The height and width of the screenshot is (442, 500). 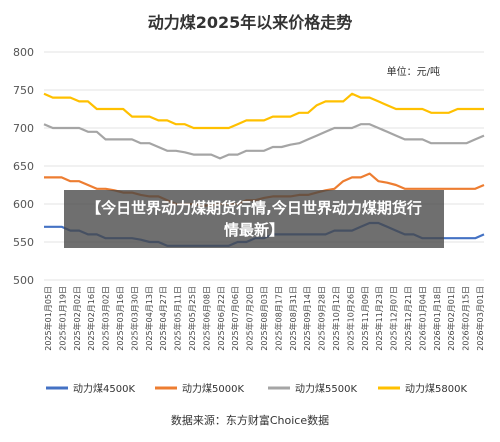 I want to click on x-tick-label: 2025年04月27日, so click(x=163, y=318).